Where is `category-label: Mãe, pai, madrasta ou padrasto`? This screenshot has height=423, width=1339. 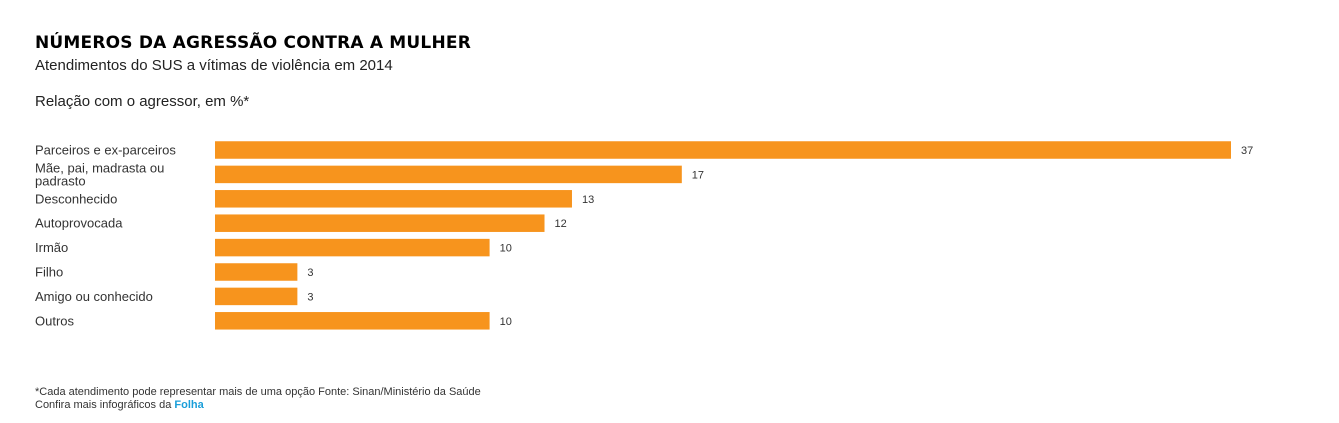
category-label: Mãe, pai, madrasta ou padrasto is located at coordinates (99, 174).